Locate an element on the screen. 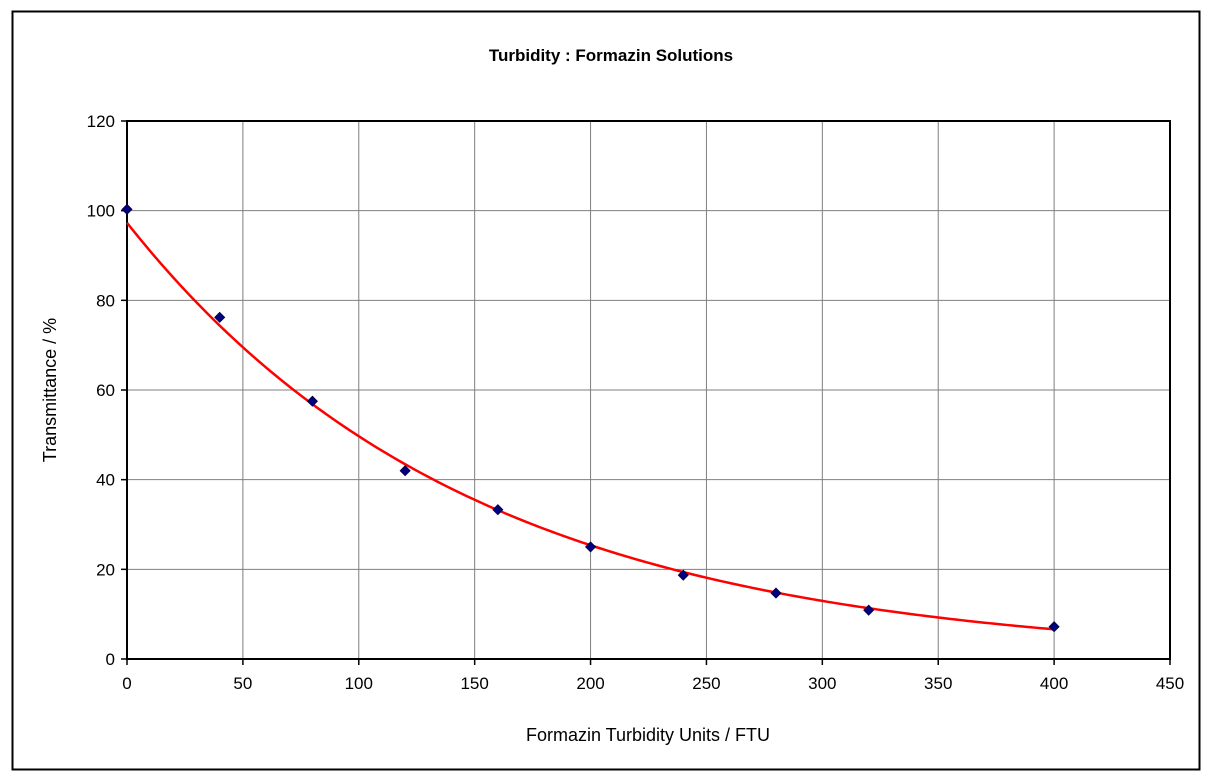 Image resolution: width=1212 pixels, height=776 pixels. x-tick-label: 350 is located at coordinates (938, 683).